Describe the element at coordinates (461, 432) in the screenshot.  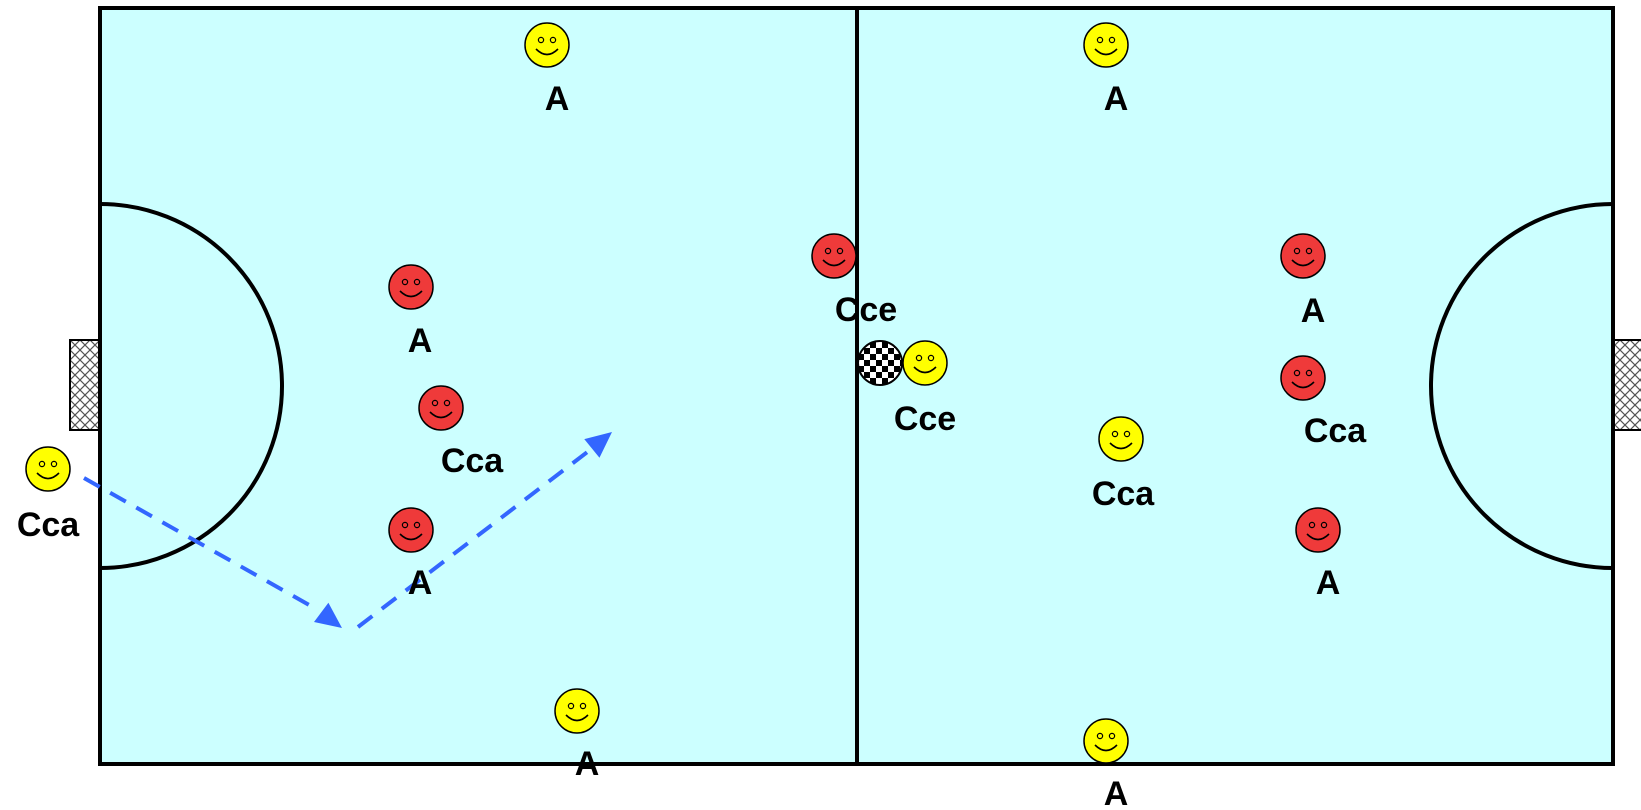
I see `player-r-left-mid: Cca` at that location.